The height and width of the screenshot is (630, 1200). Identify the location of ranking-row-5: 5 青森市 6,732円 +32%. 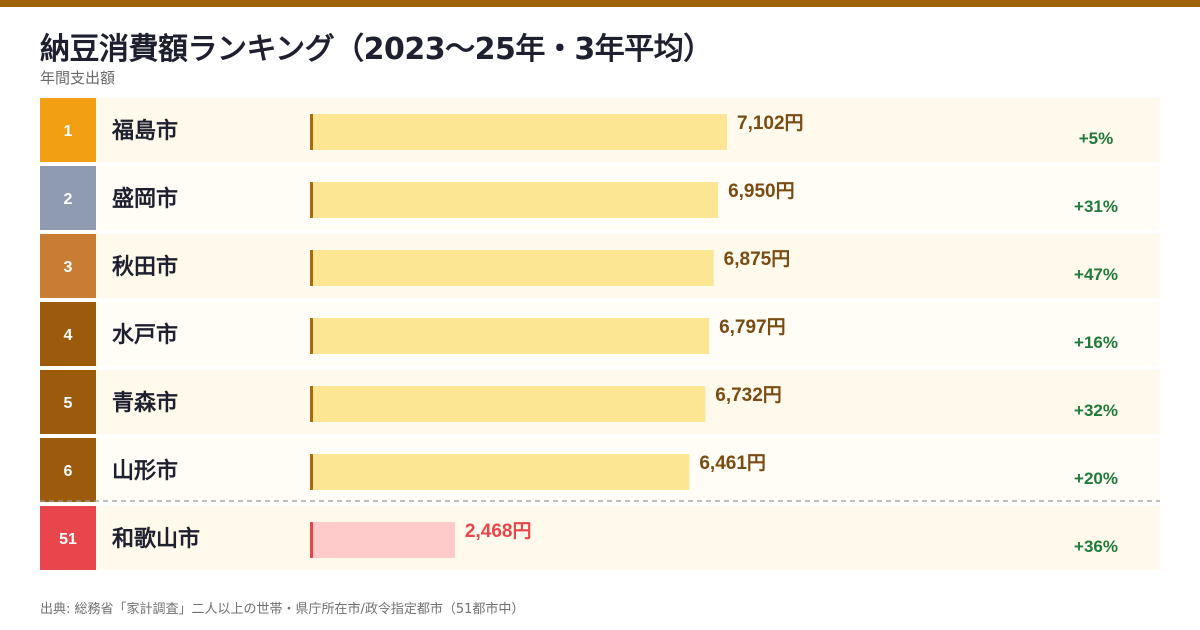
(600, 402).